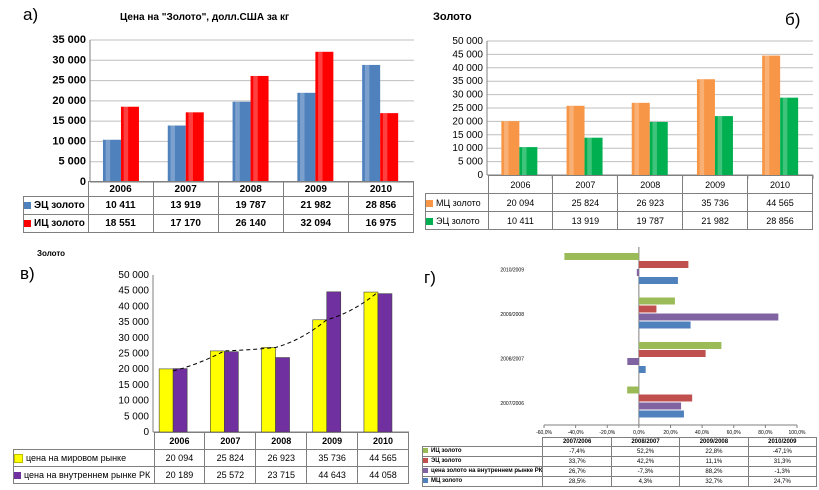 Image resolution: width=819 pixels, height=490 pixels. What do you see at coordinates (381, 205) in the screenshot?
I see `a-val: 28 856` at bounding box center [381, 205].